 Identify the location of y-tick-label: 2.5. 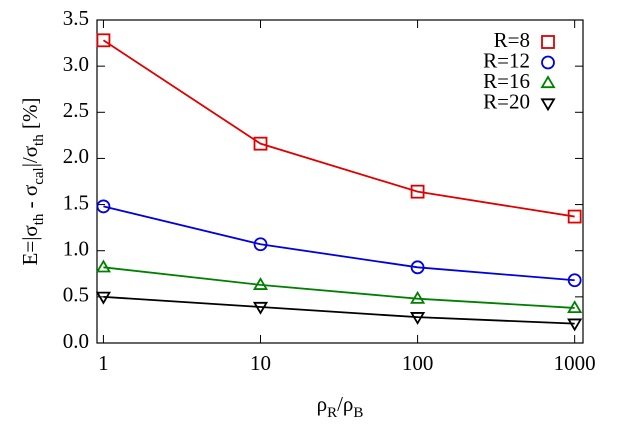
(76, 110).